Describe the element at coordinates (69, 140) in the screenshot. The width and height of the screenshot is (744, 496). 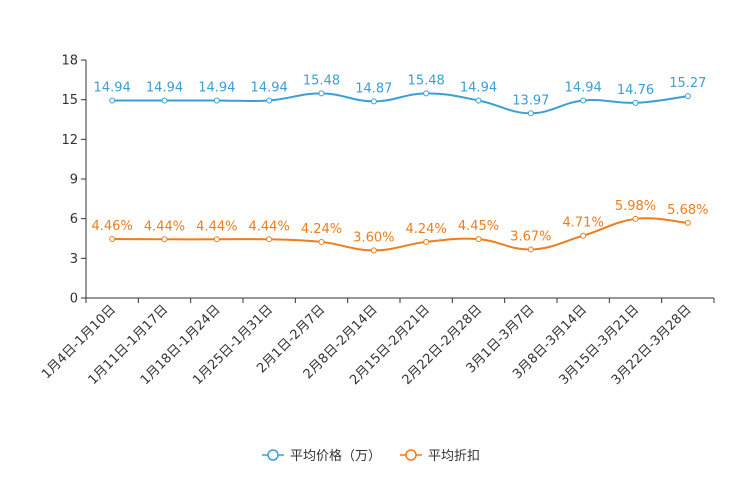
I see `y-tick-label: 12` at that location.